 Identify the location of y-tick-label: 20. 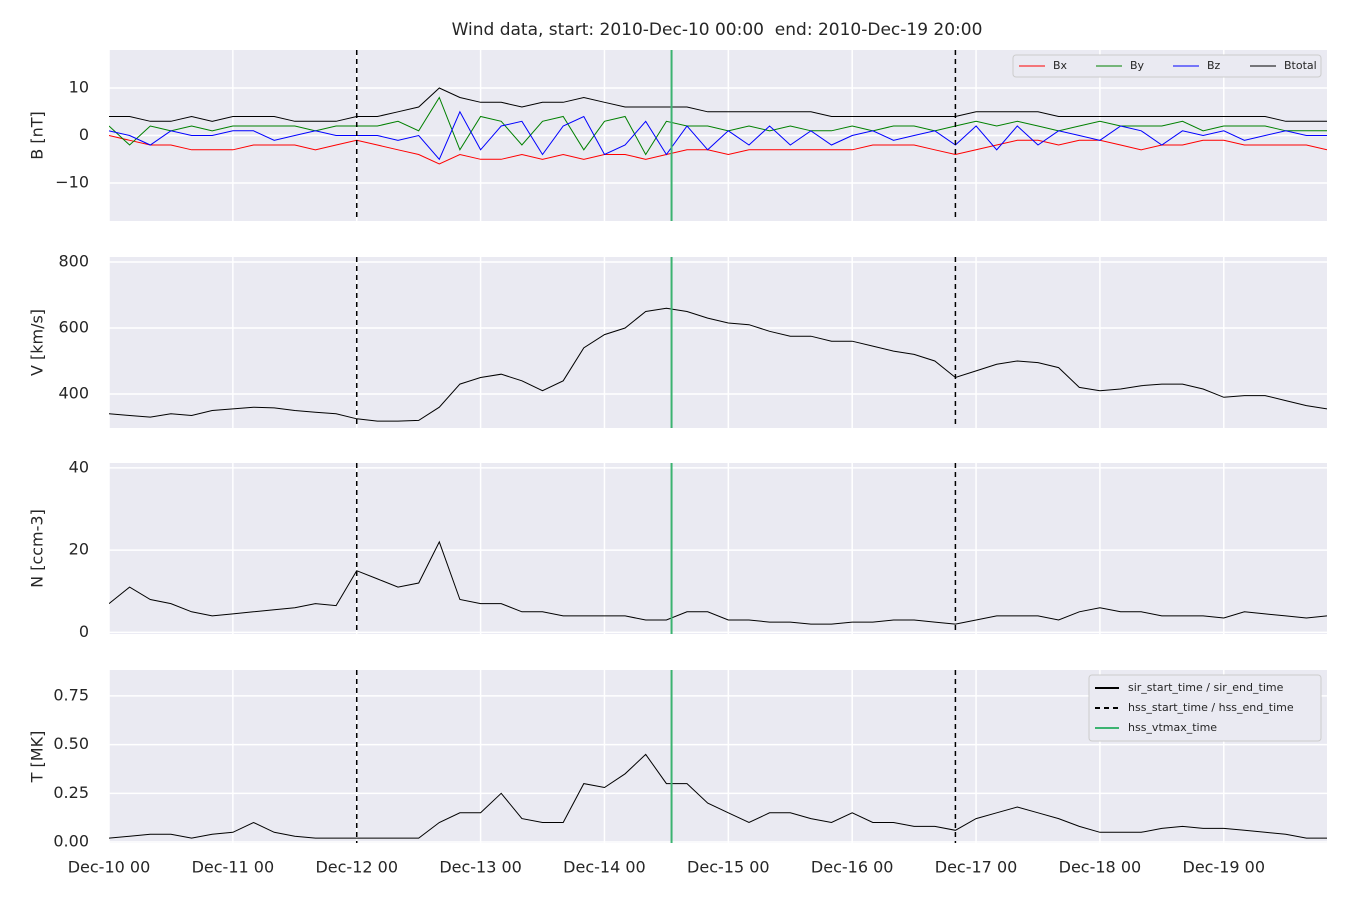
(79, 549).